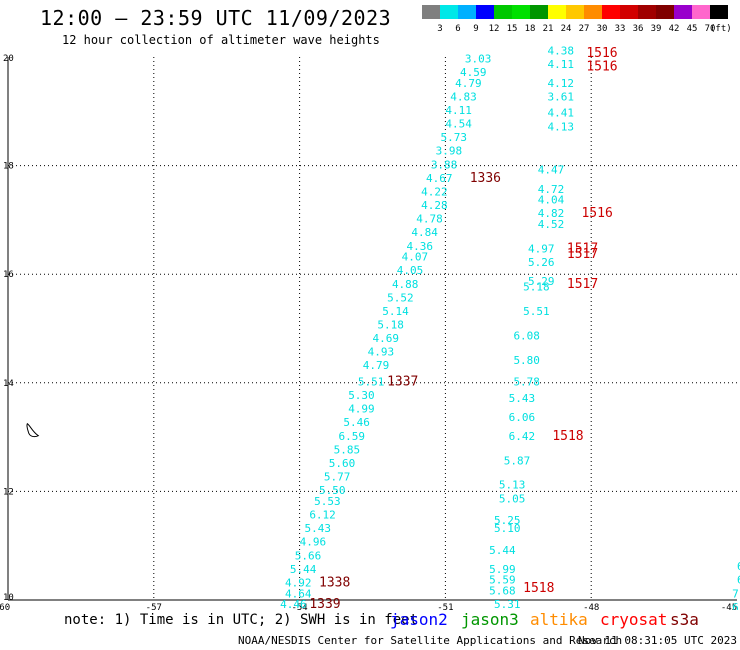 The width and height of the screenshot is (740, 650). Describe the element at coordinates (551, 224) in the screenshot. I see `swh-value-label: 4.52` at that location.